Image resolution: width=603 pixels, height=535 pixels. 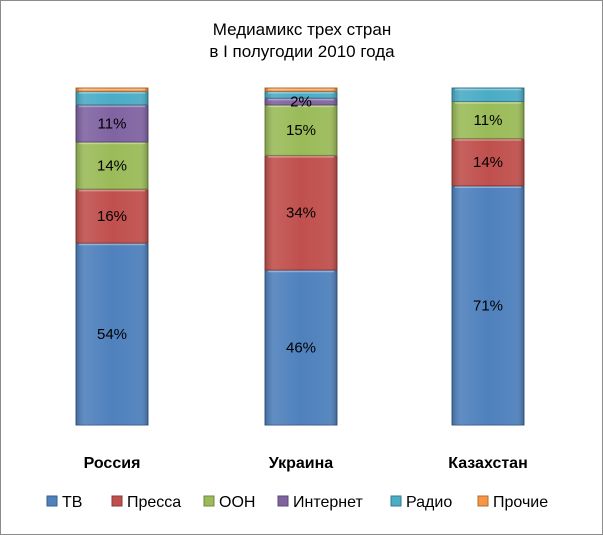 I want to click on legend-label-5: Прочие, so click(x=520, y=502).